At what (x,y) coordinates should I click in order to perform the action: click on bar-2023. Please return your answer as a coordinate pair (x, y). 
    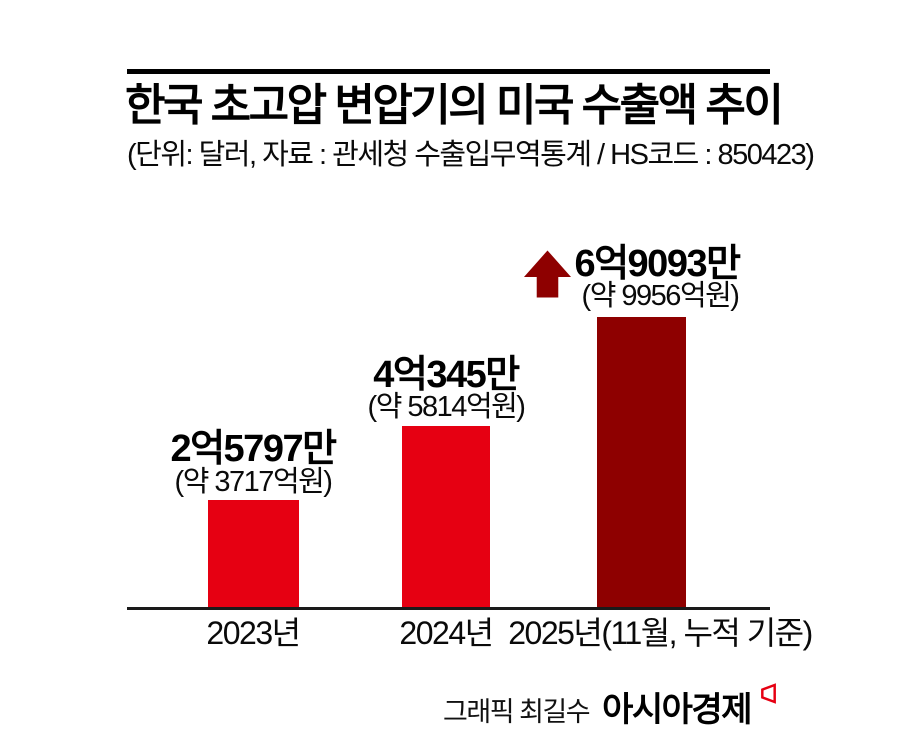
    Looking at the image, I should click on (253, 553).